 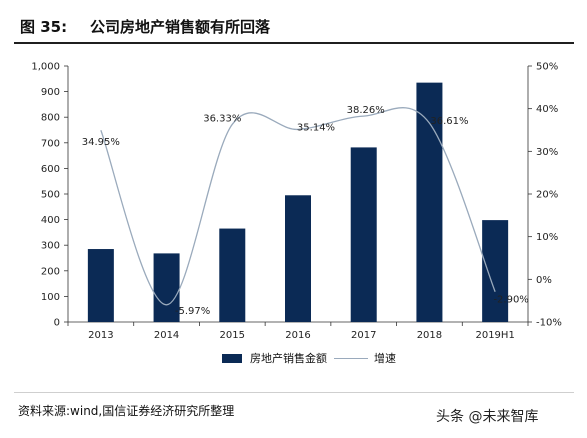 What do you see at coordinates (101, 142) in the screenshot?
I see `growth-data-label: 34.95%` at bounding box center [101, 142].